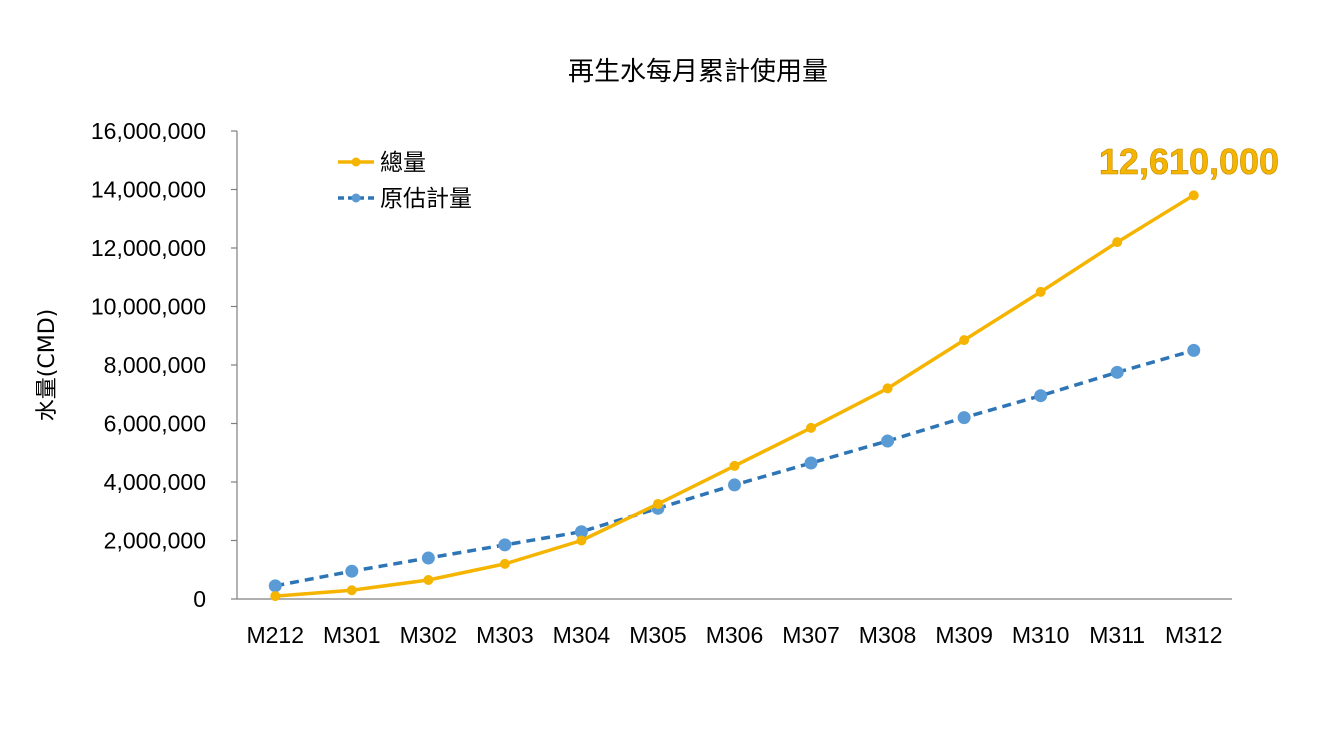 This screenshot has height=737, width=1320. Describe the element at coordinates (275, 635) in the screenshot. I see `x-tick-label: M212` at that location.